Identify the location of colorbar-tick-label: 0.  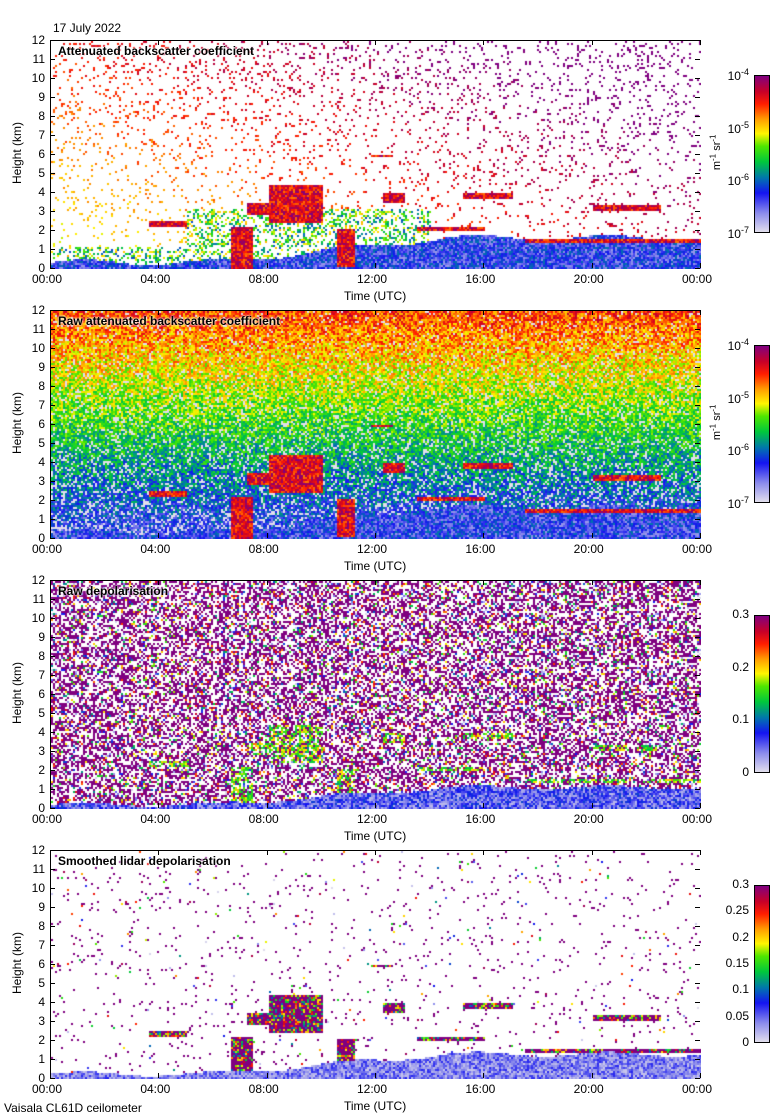
(745, 1042).